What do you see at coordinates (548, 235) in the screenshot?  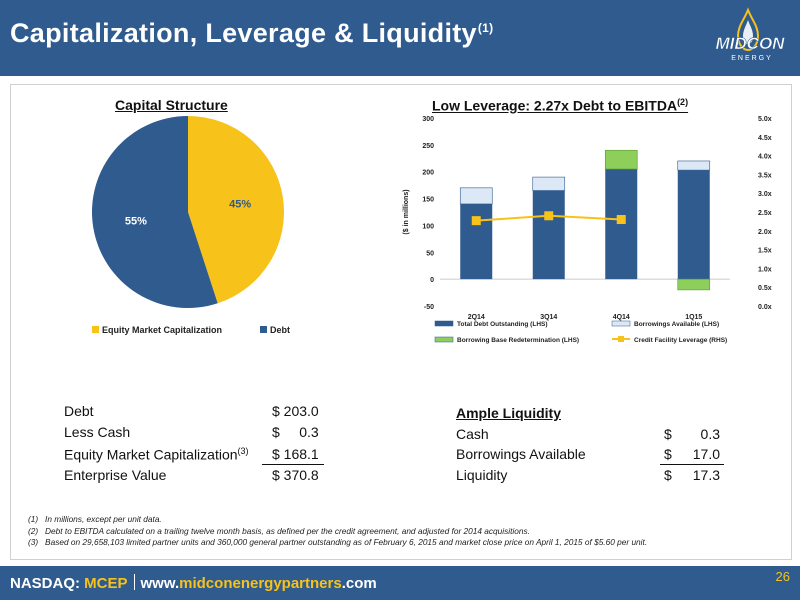 I see `bar-debt-3Q14` at bounding box center [548, 235].